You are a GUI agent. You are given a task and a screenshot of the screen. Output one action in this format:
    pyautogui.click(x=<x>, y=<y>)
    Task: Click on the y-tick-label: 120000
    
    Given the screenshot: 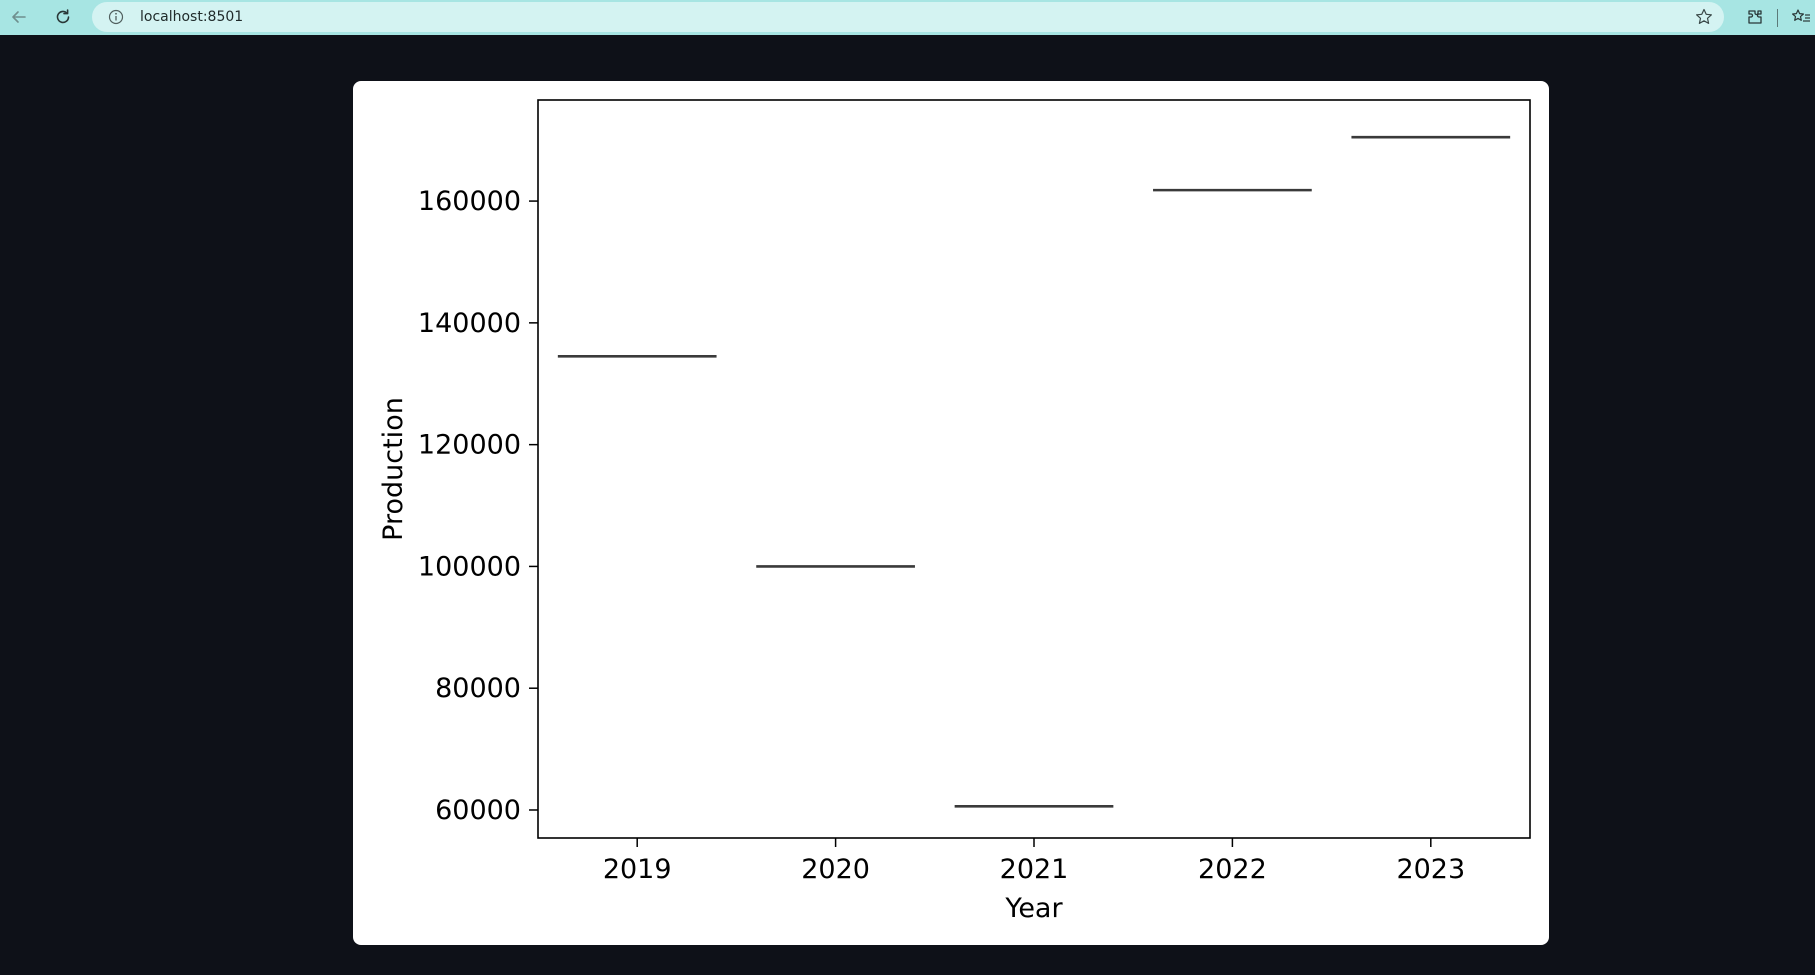 What is the action you would take?
    pyautogui.click(x=469, y=445)
    